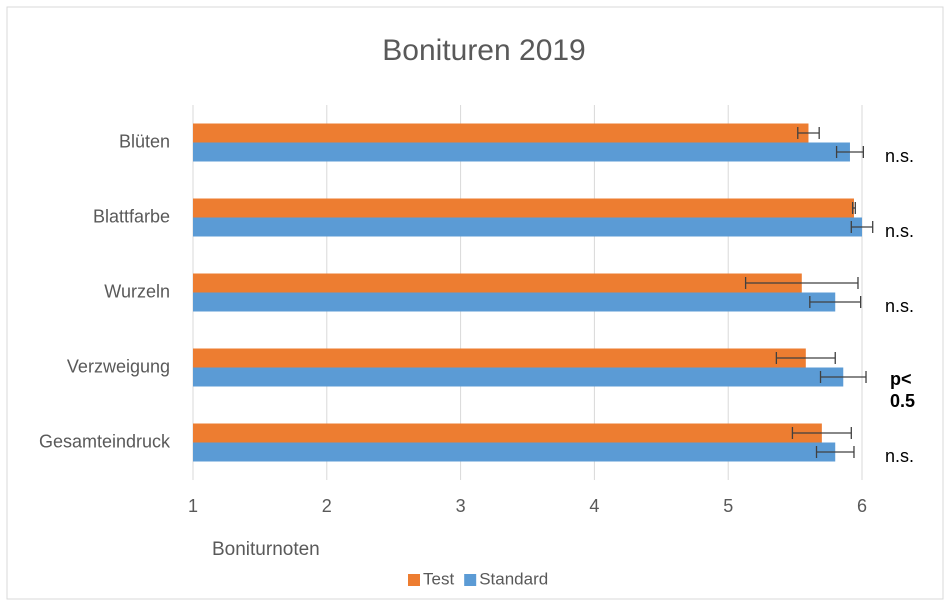 This screenshot has height=604, width=950. I want to click on annotation: p<0.5, so click(903, 389).